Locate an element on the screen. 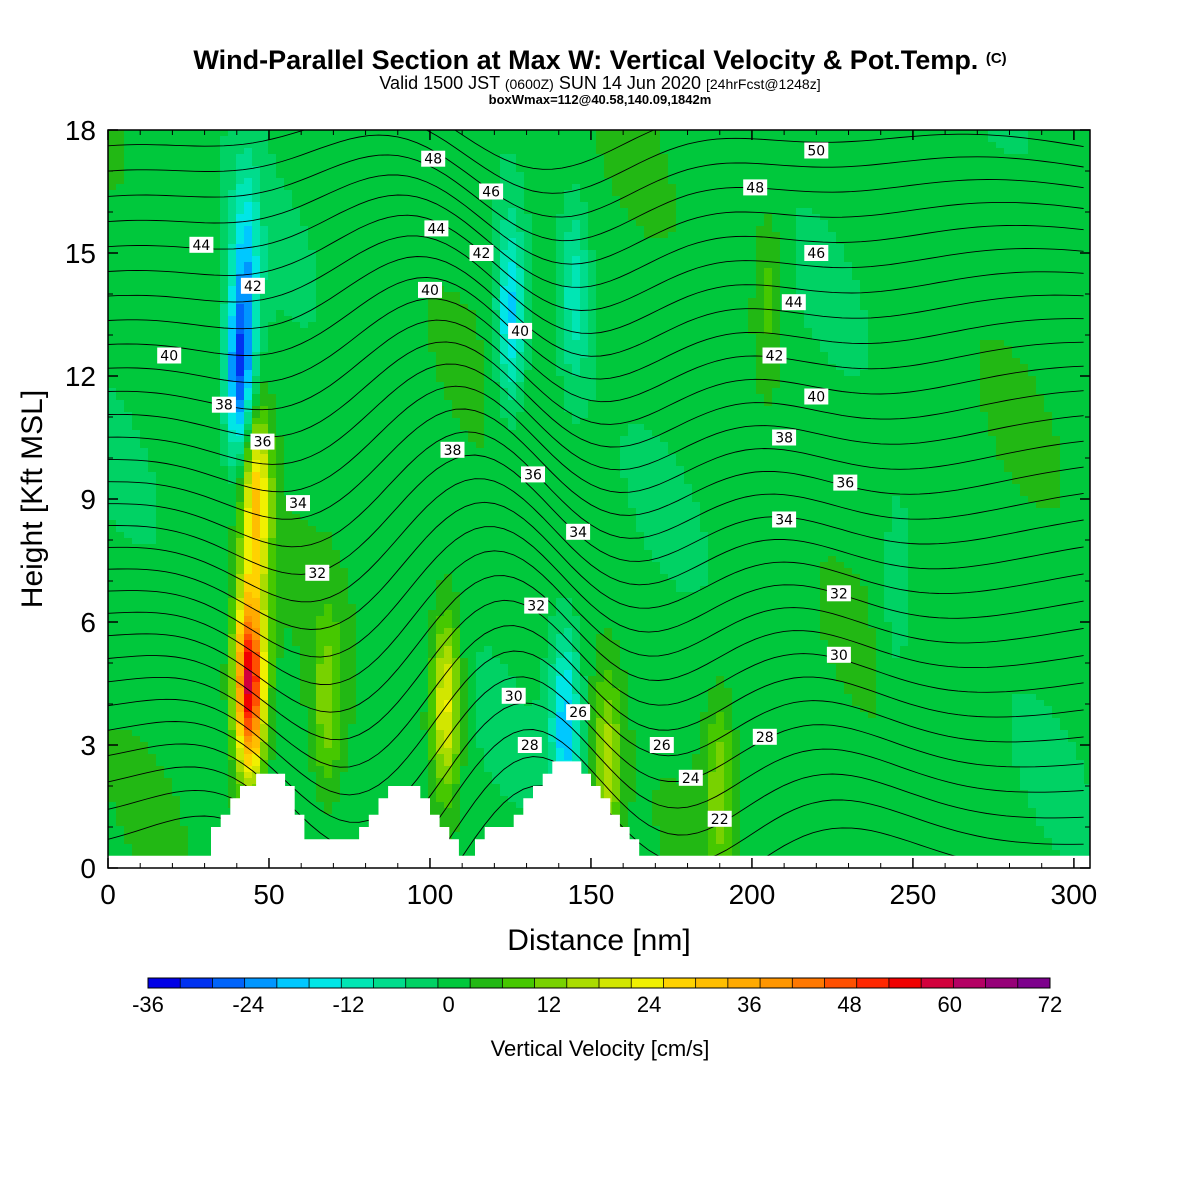  box-info: boxWmax=112@40.58,140.09,1842m is located at coordinates (600, 99).